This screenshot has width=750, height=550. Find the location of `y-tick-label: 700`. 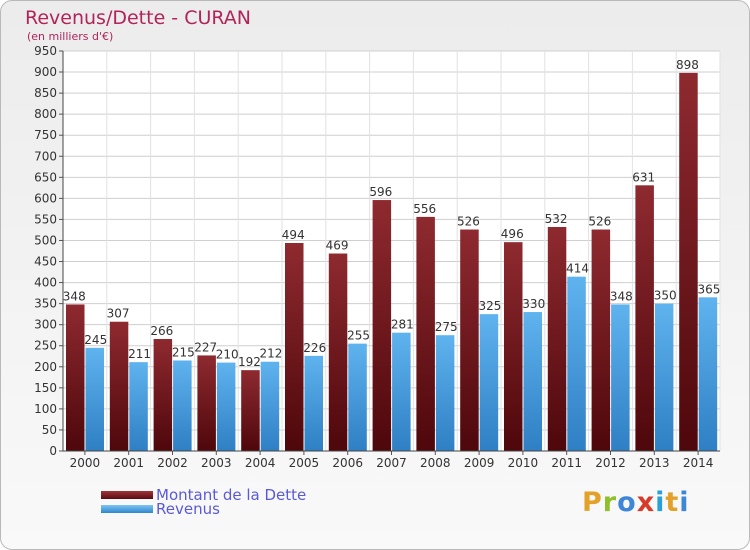

y-tick-label: 700 is located at coordinates (45, 156).